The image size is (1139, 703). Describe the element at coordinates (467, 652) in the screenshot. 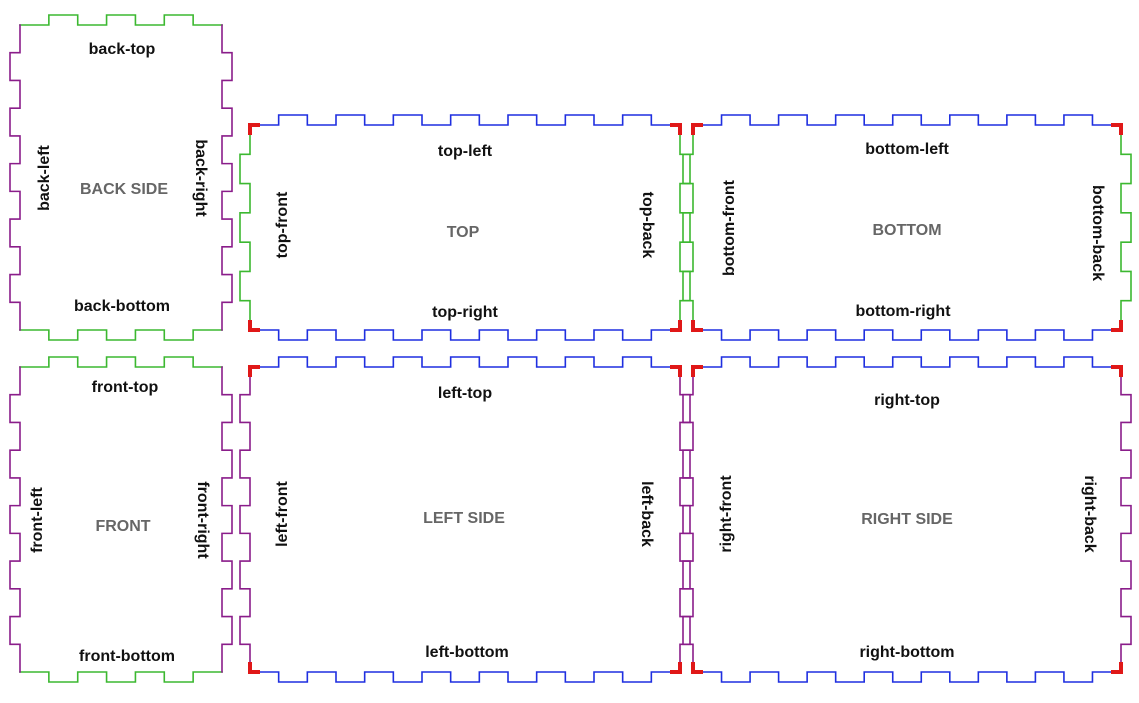

I see `left-bottom-label: left-bottom` at that location.